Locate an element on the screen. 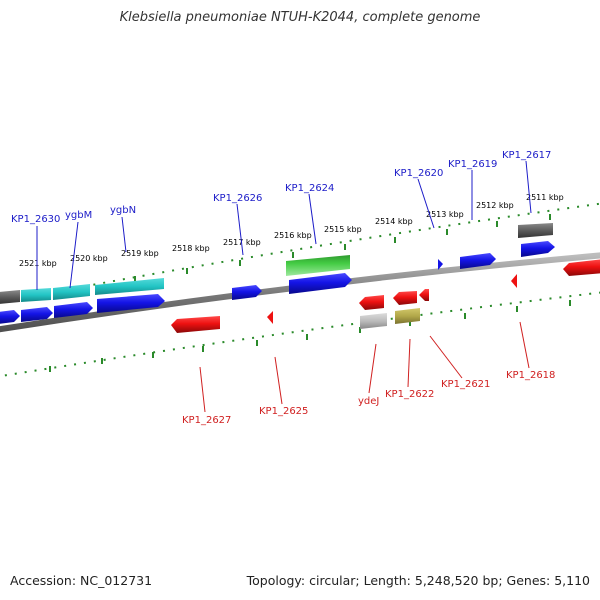 The width and height of the screenshot is (600, 600). green-feature is located at coordinates (318, 265).